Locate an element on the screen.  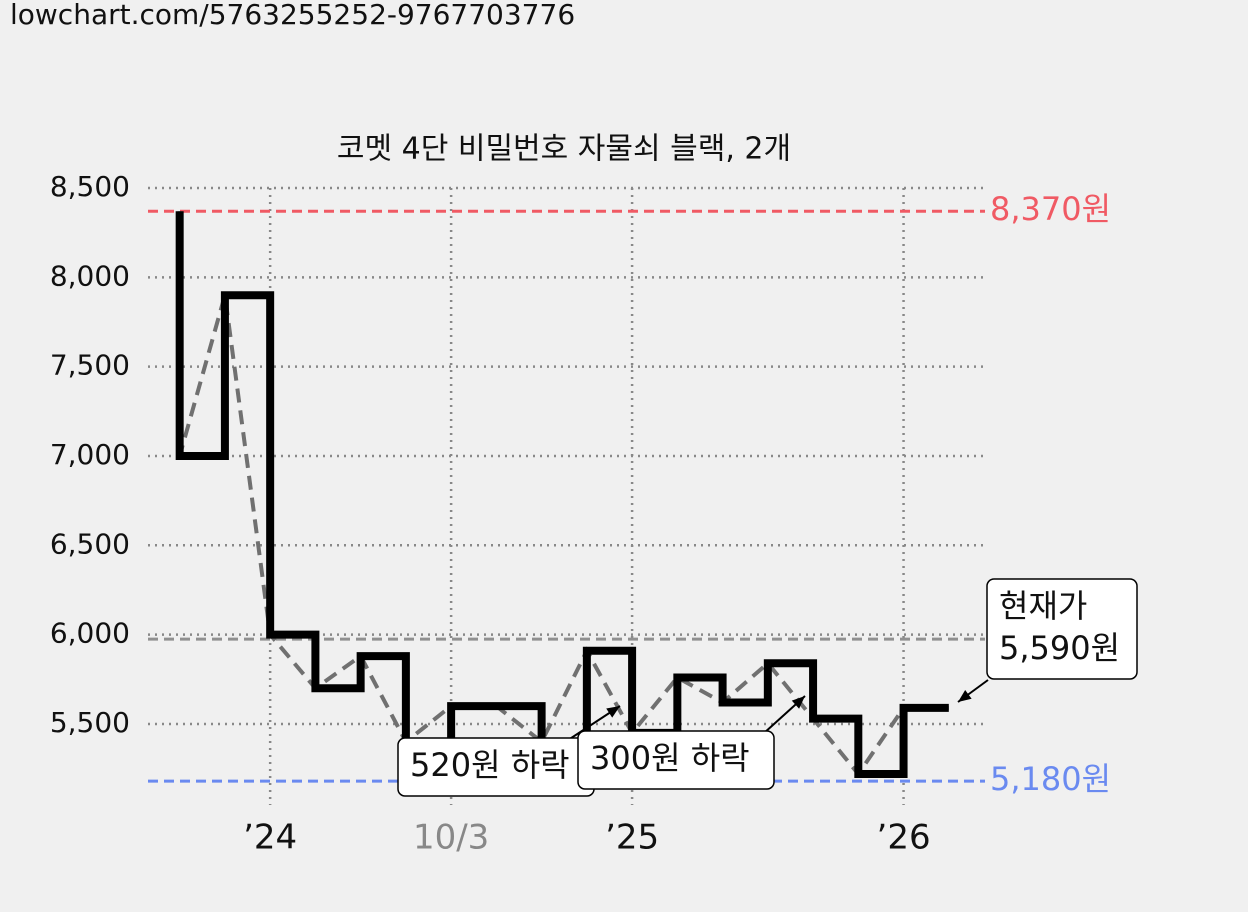
reference-label: 5,180원 is located at coordinates (1050, 779).